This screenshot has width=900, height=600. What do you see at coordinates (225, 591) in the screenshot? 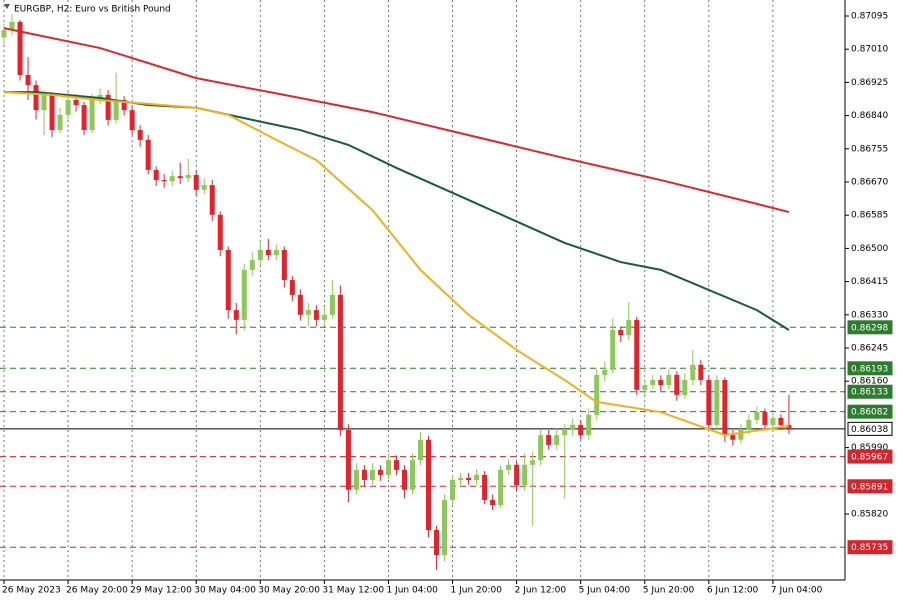
I see `x-tick-label: 30 May 04:00` at bounding box center [225, 591].